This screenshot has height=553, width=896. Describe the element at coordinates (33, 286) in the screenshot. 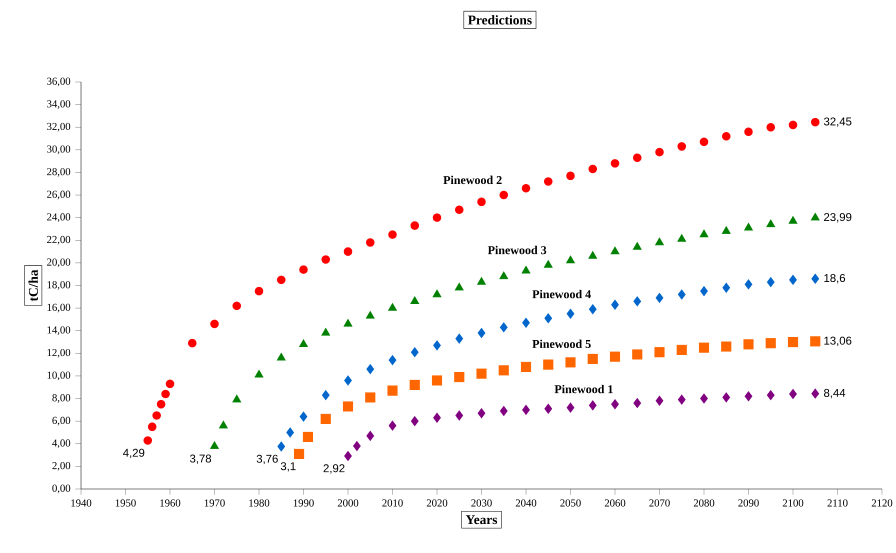

I see `y-axis-title: tC/ha` at that location.